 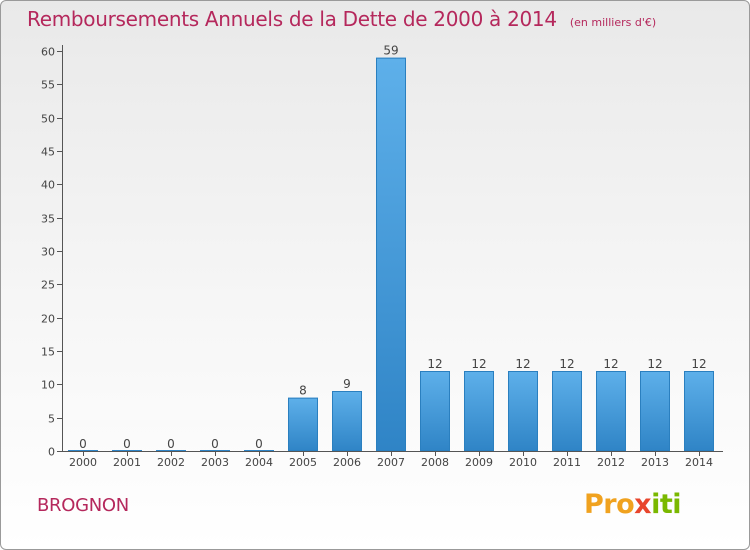 I want to click on x-tick-label: 2001, so click(x=127, y=462).